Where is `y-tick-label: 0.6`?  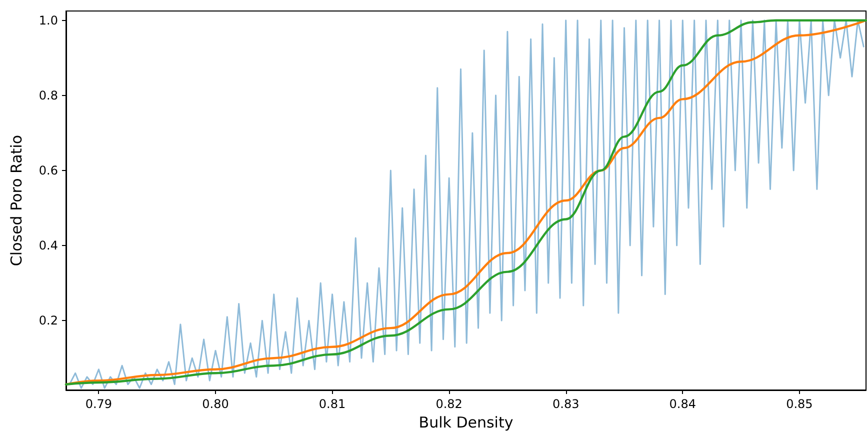 y-tick-label: 0.6 is located at coordinates (48, 170).